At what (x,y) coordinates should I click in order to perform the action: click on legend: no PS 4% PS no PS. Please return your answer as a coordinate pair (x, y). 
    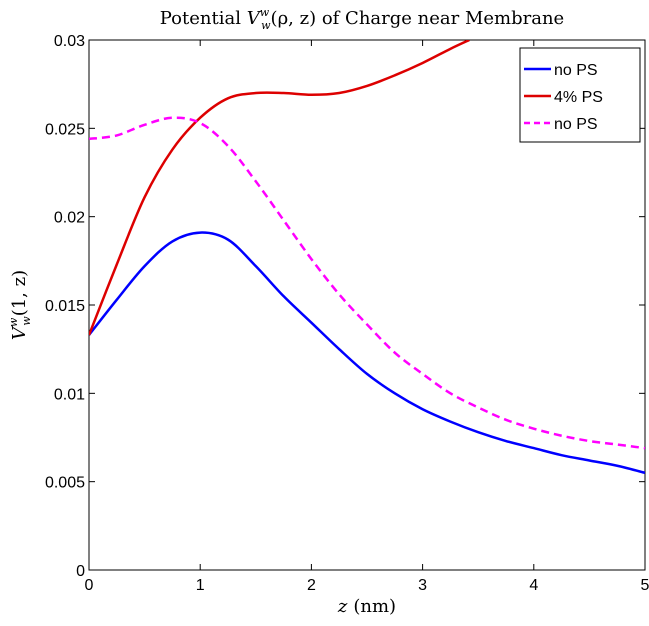
    Looking at the image, I should click on (580, 95).